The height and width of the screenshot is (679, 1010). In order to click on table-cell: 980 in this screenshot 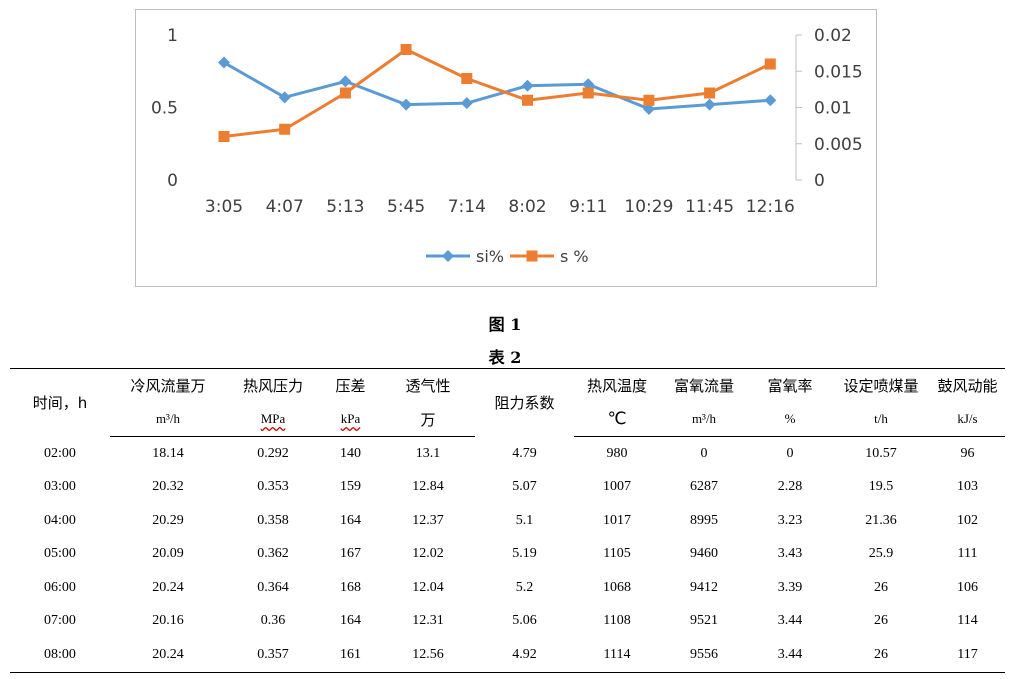, I will do `click(617, 453)`.